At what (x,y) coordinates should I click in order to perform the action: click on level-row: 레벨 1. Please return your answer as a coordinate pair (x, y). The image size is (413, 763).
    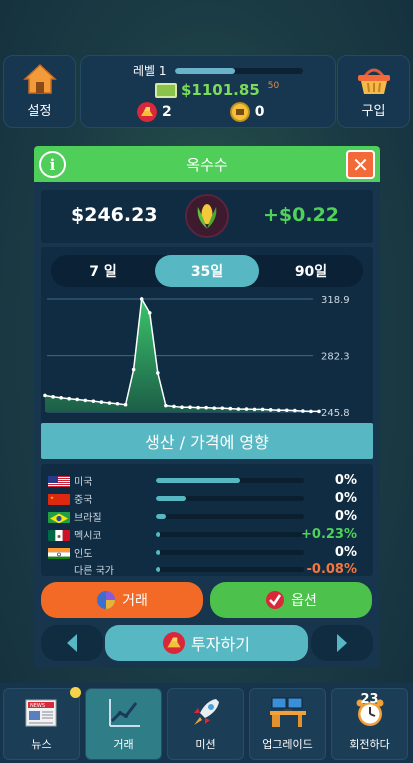
    Looking at the image, I should click on (218, 70).